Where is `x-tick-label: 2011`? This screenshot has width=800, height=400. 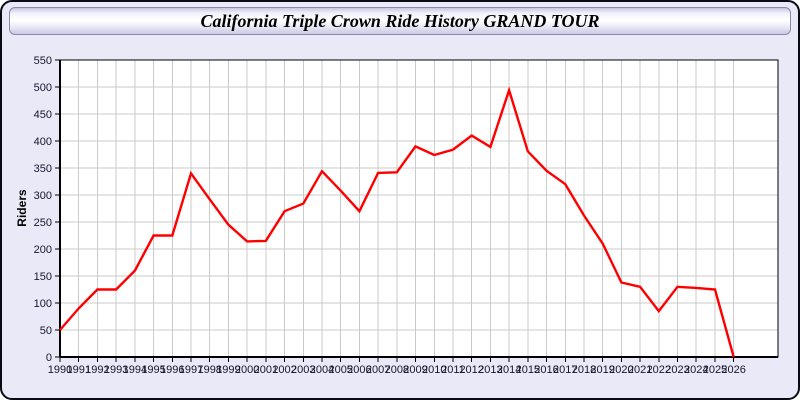 x-tick-label: 2011 is located at coordinates (453, 370).